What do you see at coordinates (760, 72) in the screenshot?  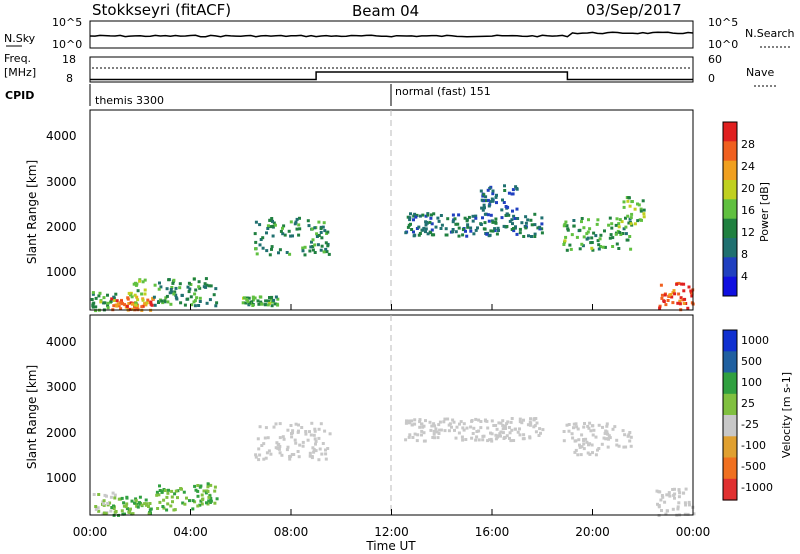 I see `nave-label: Nave` at bounding box center [760, 72].